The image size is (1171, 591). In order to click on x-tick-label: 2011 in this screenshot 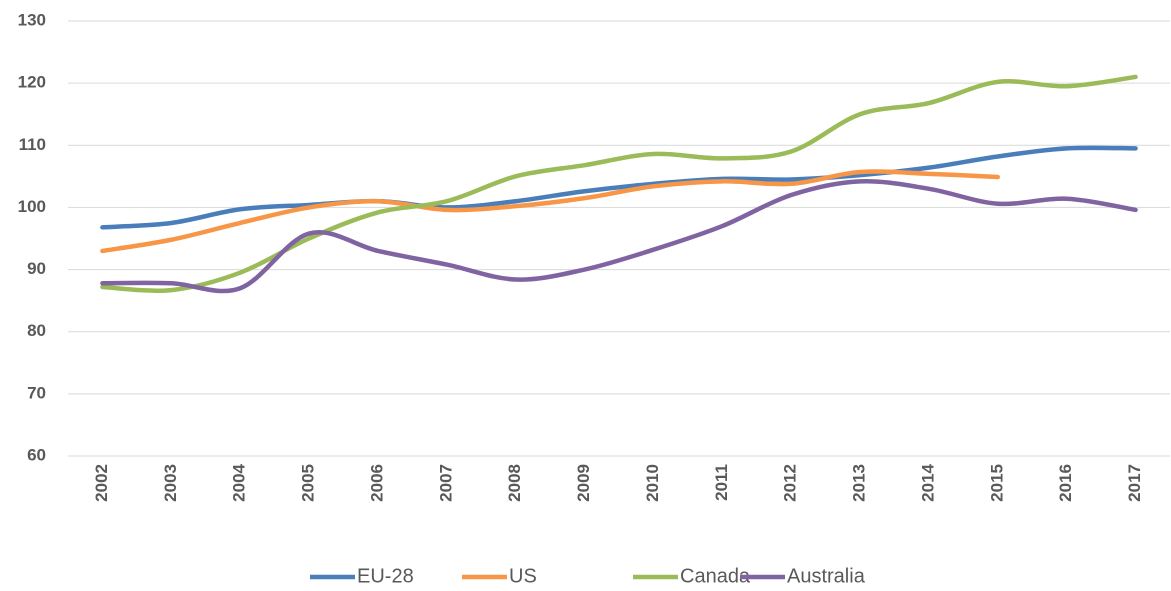, I will do `click(721, 482)`.